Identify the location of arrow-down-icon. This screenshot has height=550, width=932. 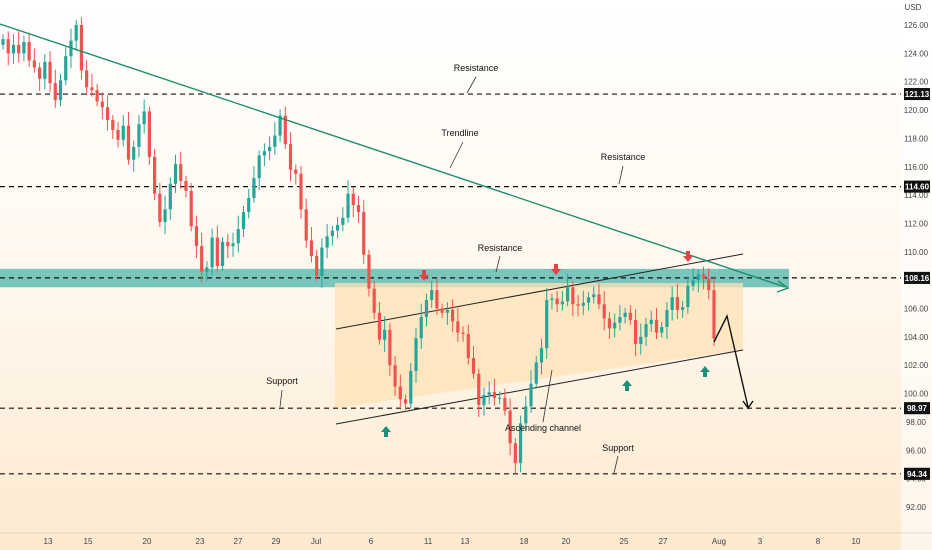
(556, 269).